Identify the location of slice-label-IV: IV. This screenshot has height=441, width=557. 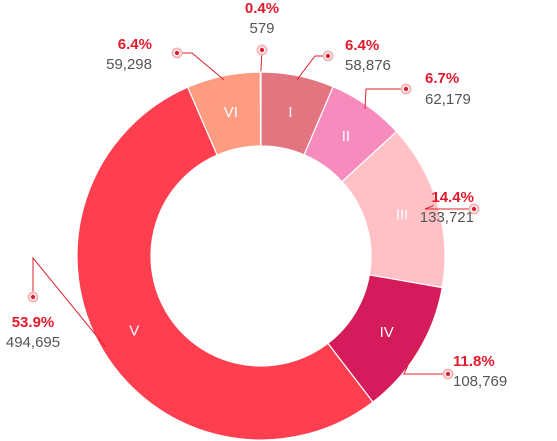
(387, 332).